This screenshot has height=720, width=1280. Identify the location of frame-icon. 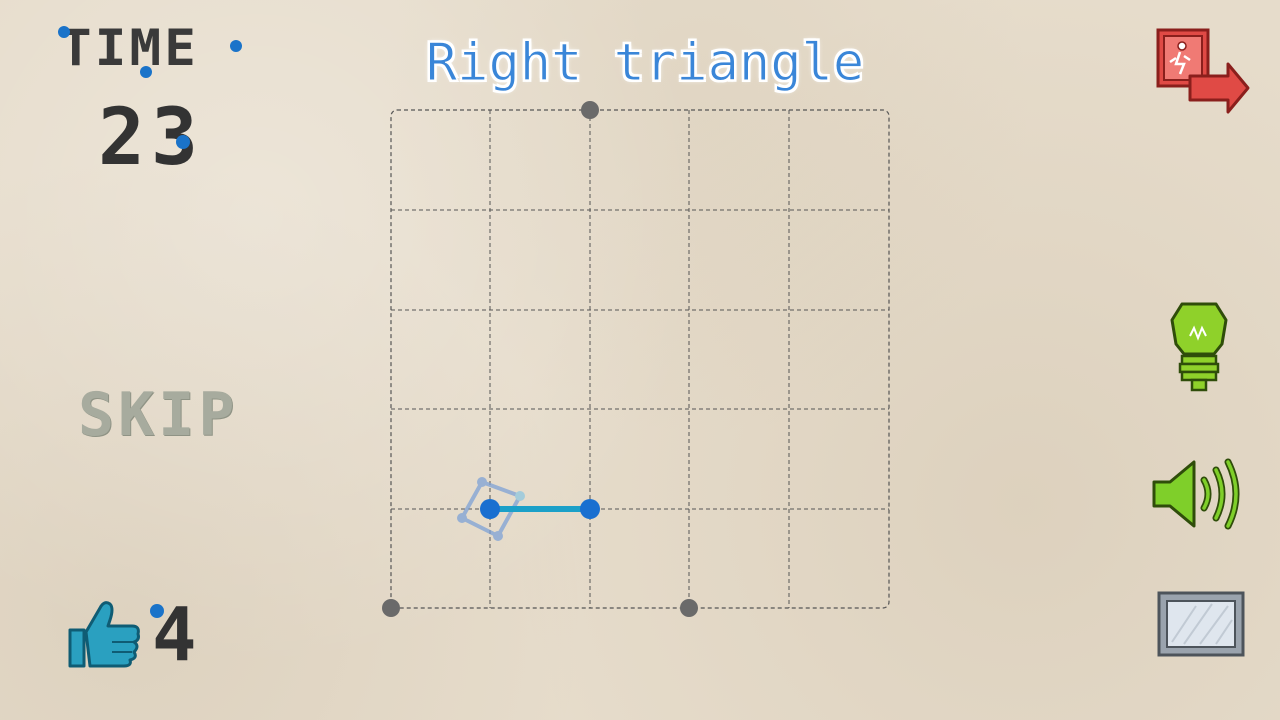
(1201, 624).